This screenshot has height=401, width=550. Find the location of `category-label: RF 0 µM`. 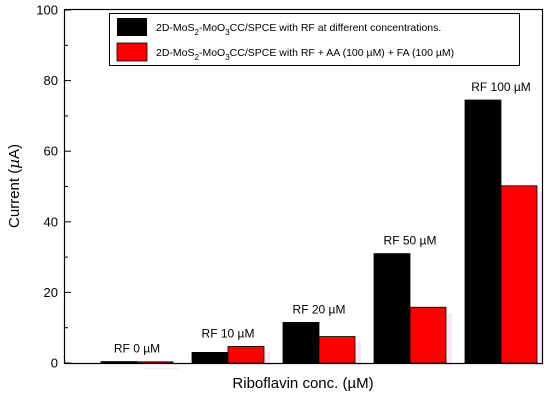

category-label: RF 0 µM is located at coordinates (137, 349).